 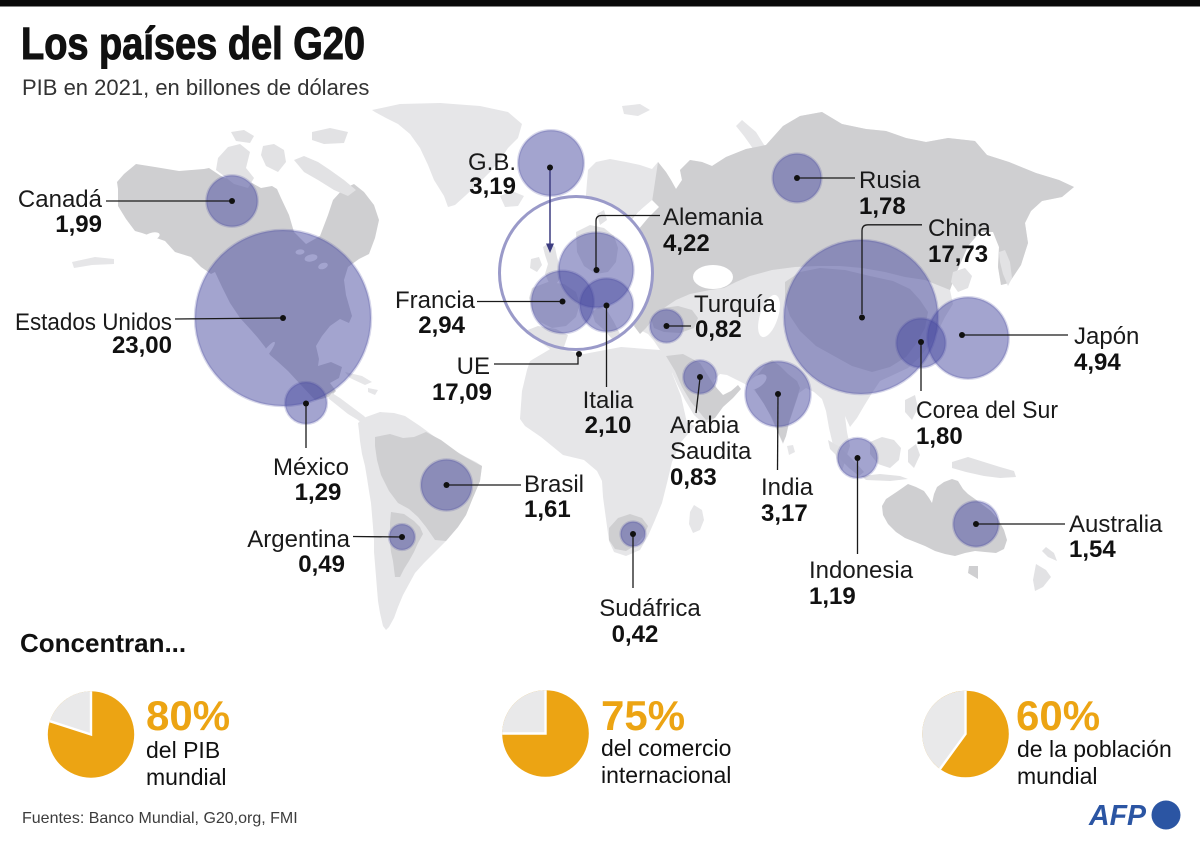 I want to click on svg-text: Los países del G20, so click(x=193, y=43).